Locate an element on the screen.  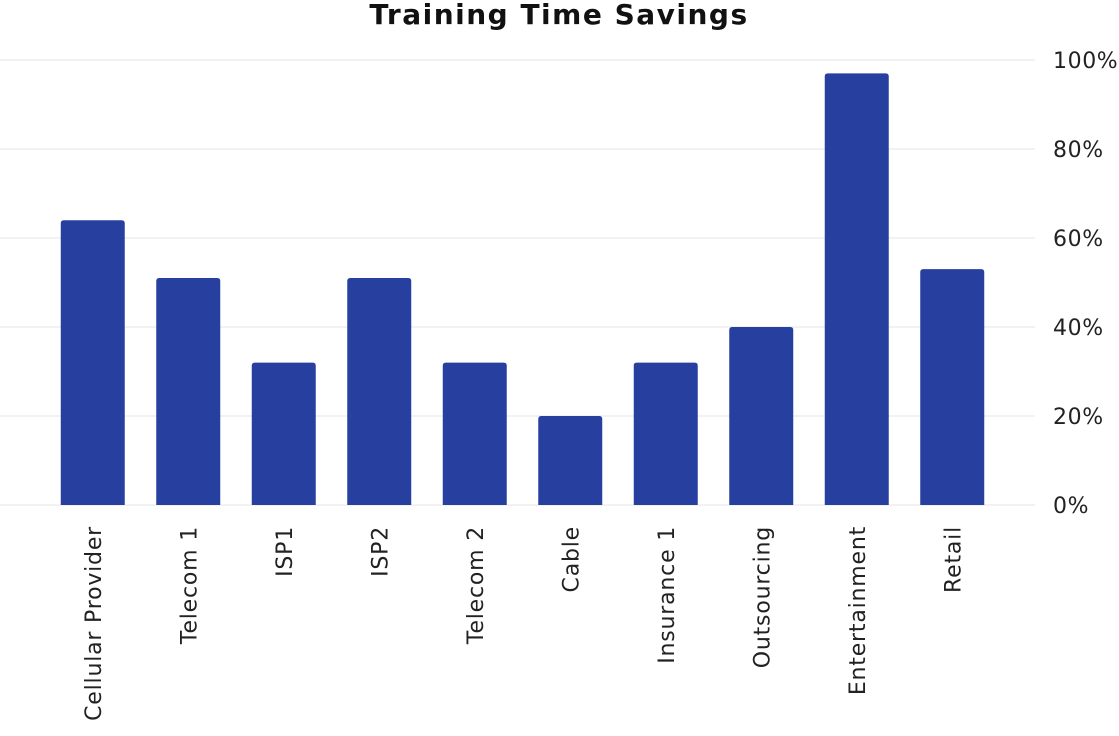
x-tick-label: Entertainment is located at coordinates (858, 610).